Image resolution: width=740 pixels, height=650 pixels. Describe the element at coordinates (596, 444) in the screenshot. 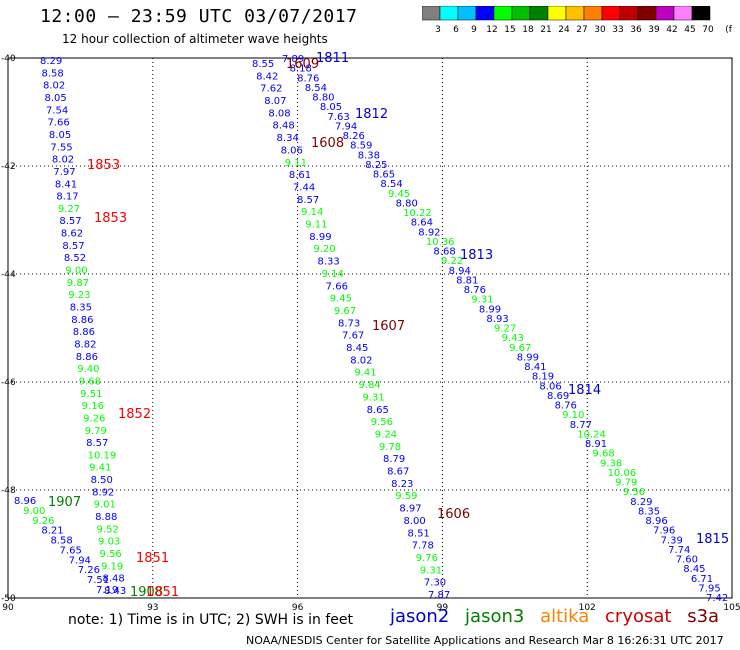

I see `swh-reading: 8.91` at that location.